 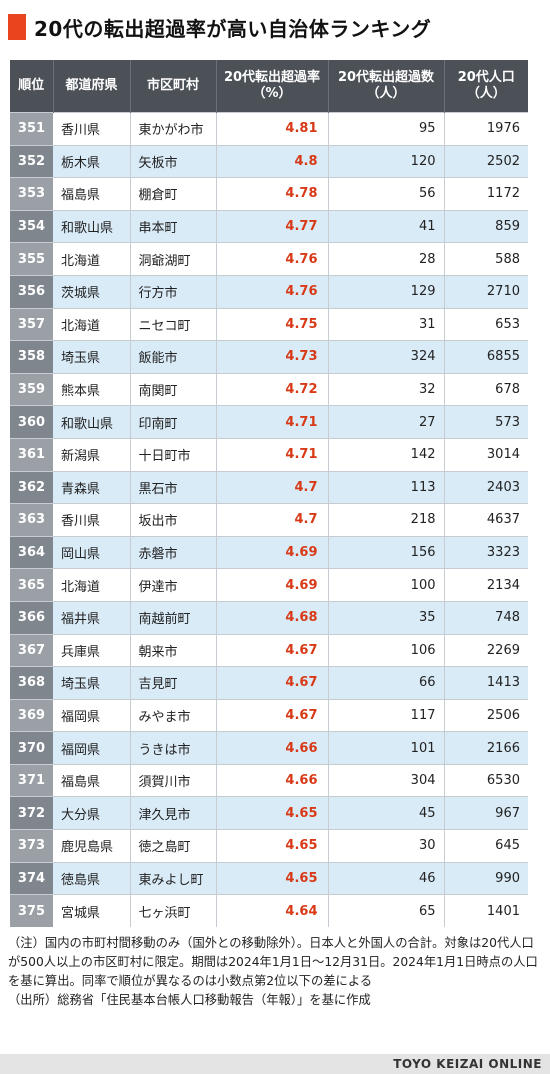 What do you see at coordinates (486, 324) in the screenshot?
I see `population-cell: 653` at bounding box center [486, 324].